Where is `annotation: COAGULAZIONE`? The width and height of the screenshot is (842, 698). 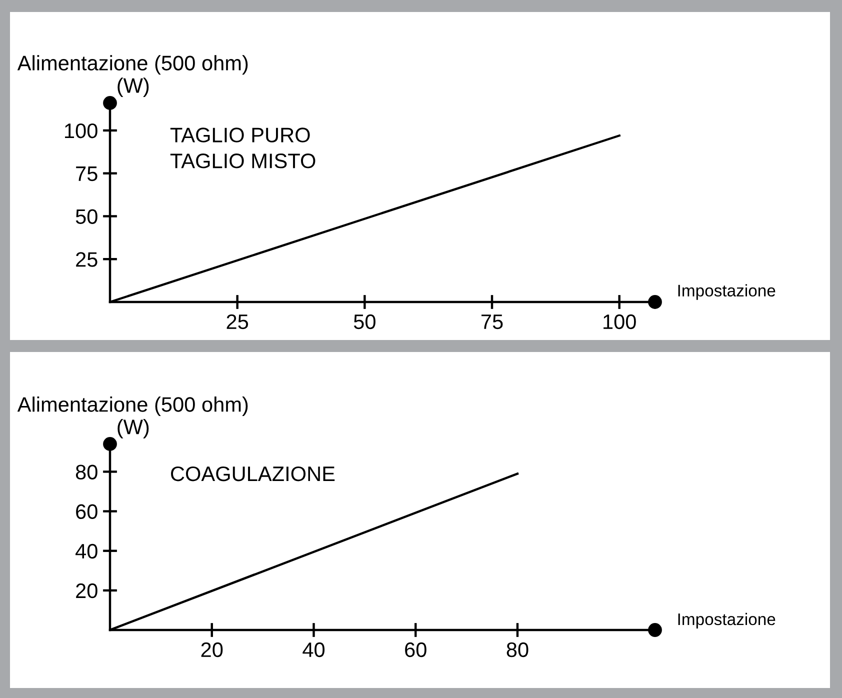 annotation: COAGULAZIONE is located at coordinates (253, 474).